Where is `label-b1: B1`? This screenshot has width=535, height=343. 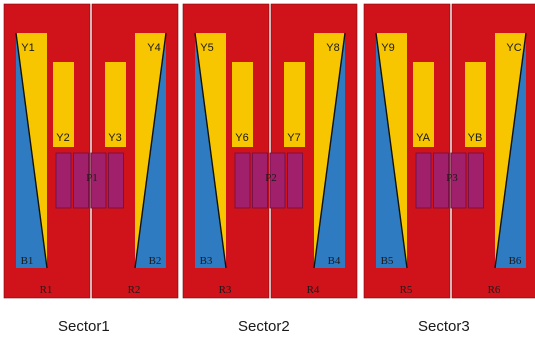
label-b1: B1 is located at coordinates (27, 261).